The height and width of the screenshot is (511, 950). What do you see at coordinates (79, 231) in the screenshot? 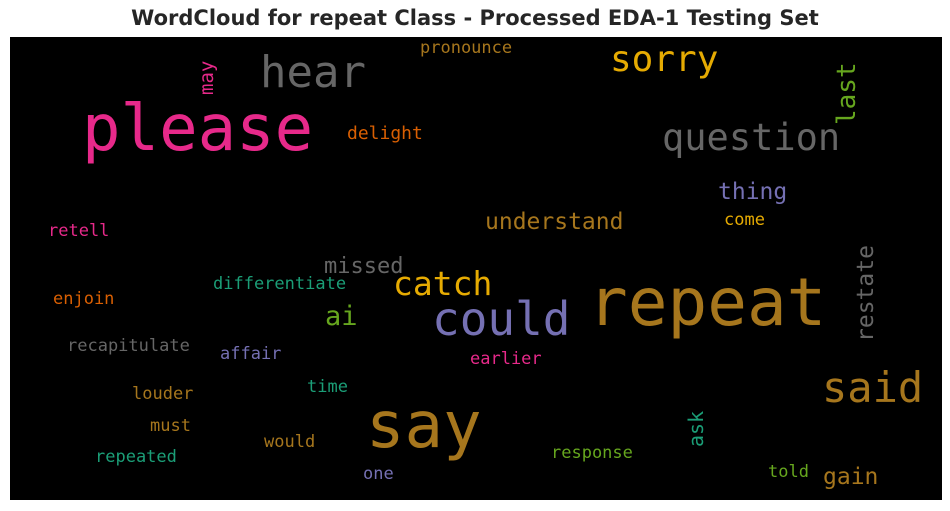
I see `word-retell: retell` at bounding box center [79, 231].